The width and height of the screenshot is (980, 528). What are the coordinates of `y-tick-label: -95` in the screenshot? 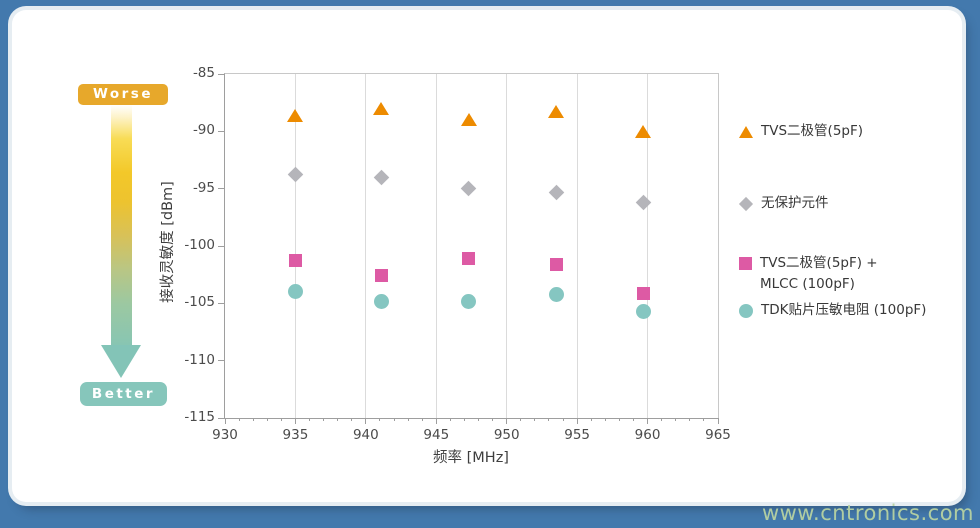 It's located at (203, 187).